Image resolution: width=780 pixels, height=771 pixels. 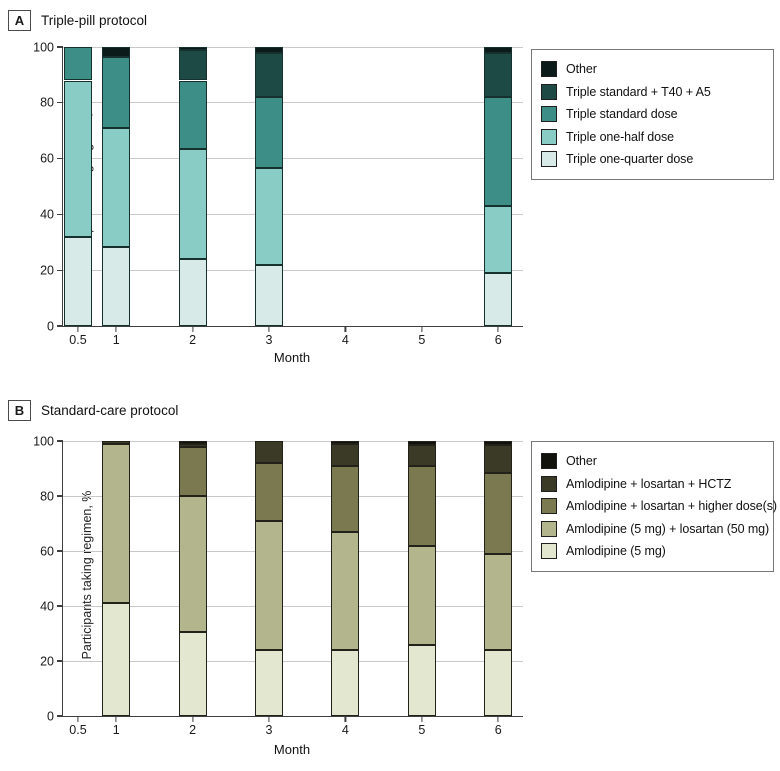 I want to click on legend-item: Triple standard + T40 + A5, so click(x=652, y=92).